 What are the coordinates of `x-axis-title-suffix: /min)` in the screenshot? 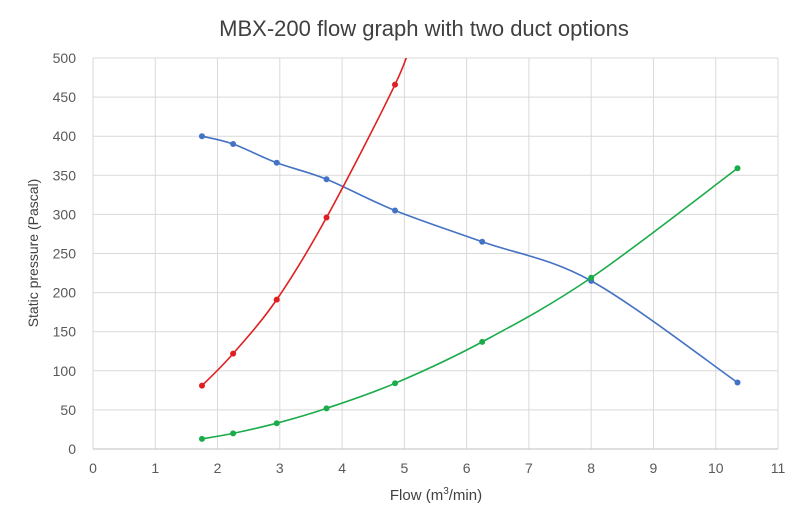 It's located at (465, 495).